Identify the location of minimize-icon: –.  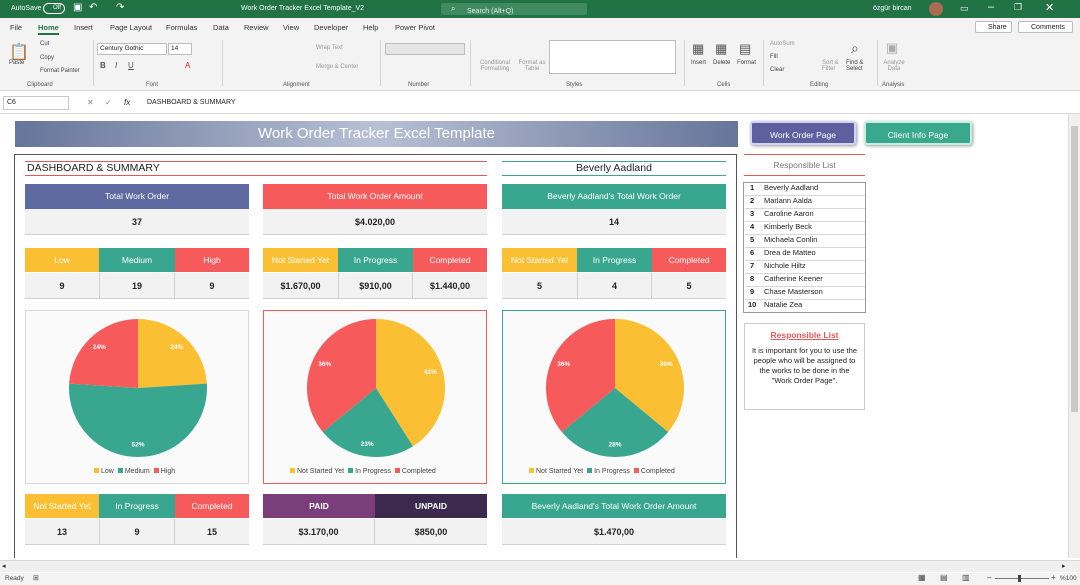
(991, 7).